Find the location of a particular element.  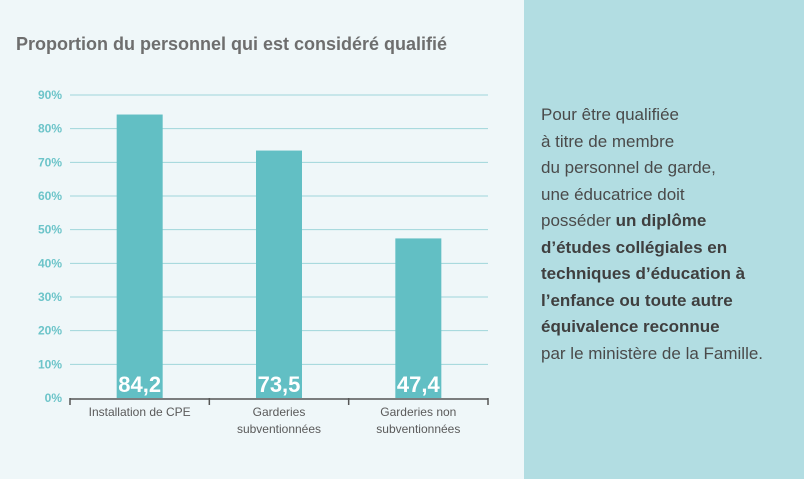

info-line: posséder un diplôme is located at coordinates (652, 221).